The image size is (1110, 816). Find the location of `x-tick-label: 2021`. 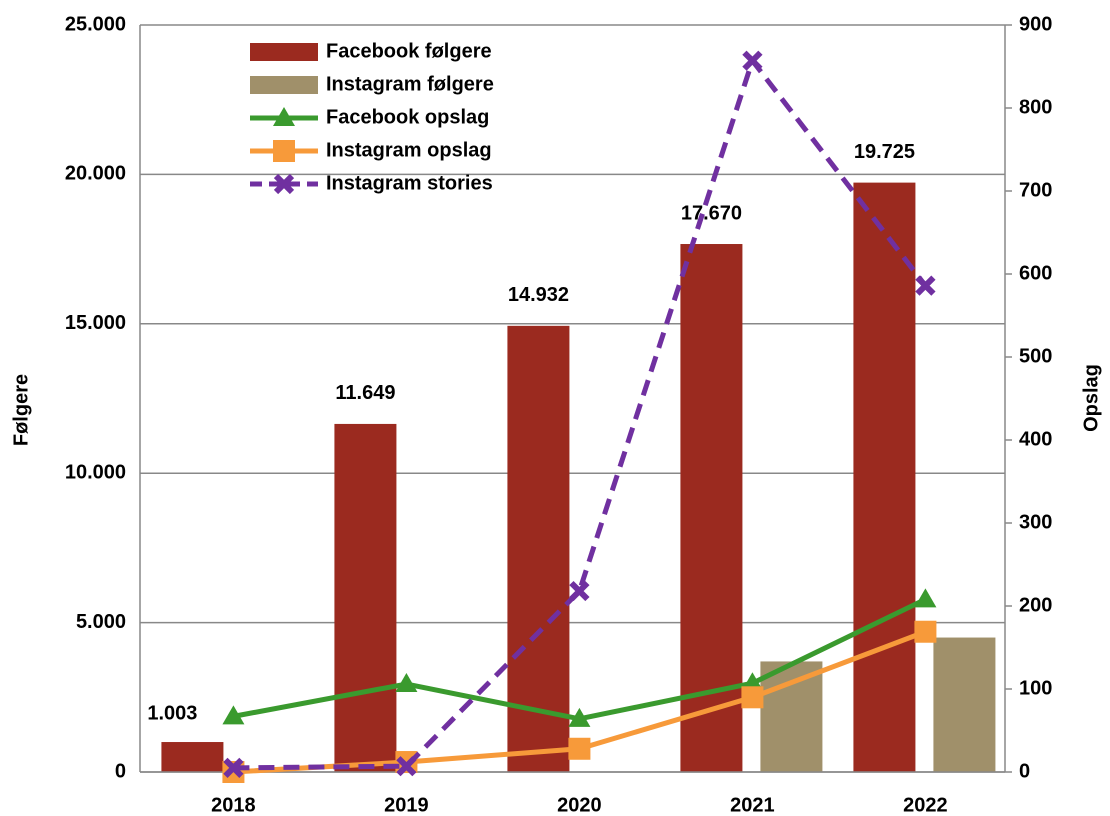

x-tick-label: 2021 is located at coordinates (752, 805).